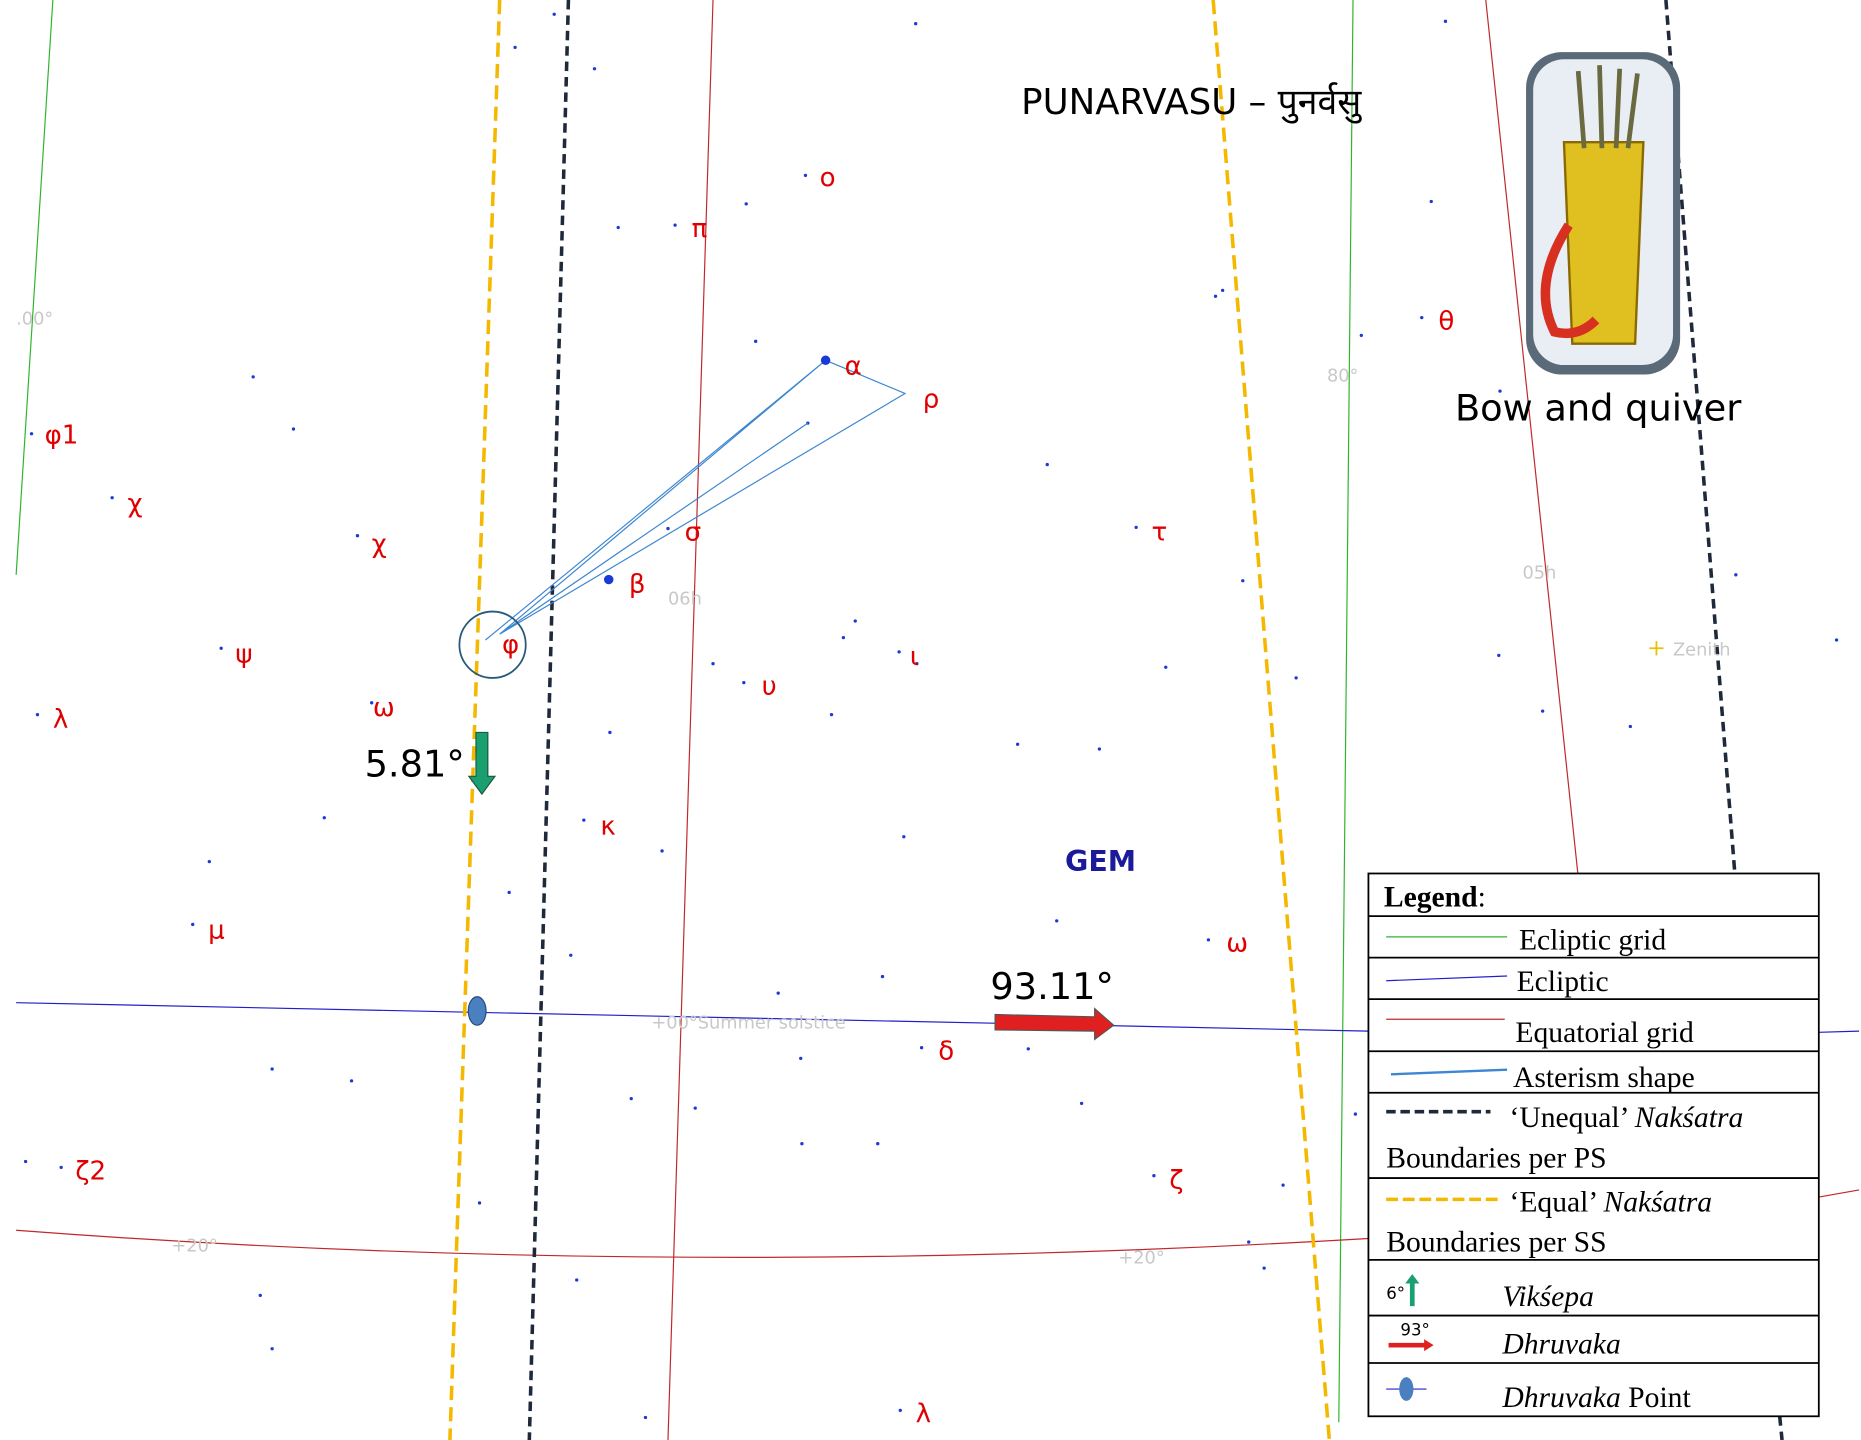 The image size is (1861, 1440). I want to click on legend-text-part: Vikśepa, so click(1548, 1297).